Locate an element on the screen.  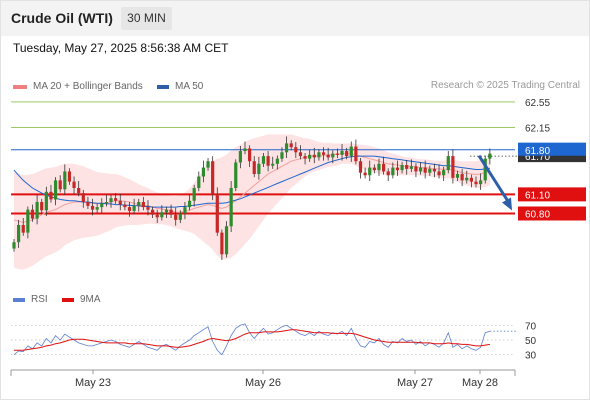
moving-averages is located at coordinates (252, 188).